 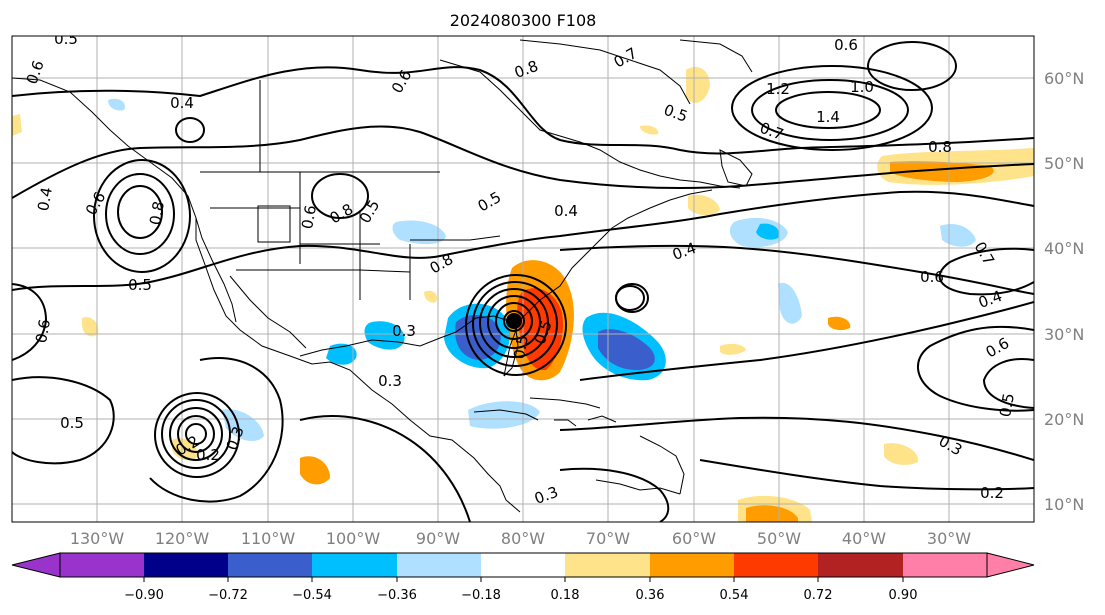 What do you see at coordinates (523, 538) in the screenshot?
I see `lon-label: 80°W` at bounding box center [523, 538].